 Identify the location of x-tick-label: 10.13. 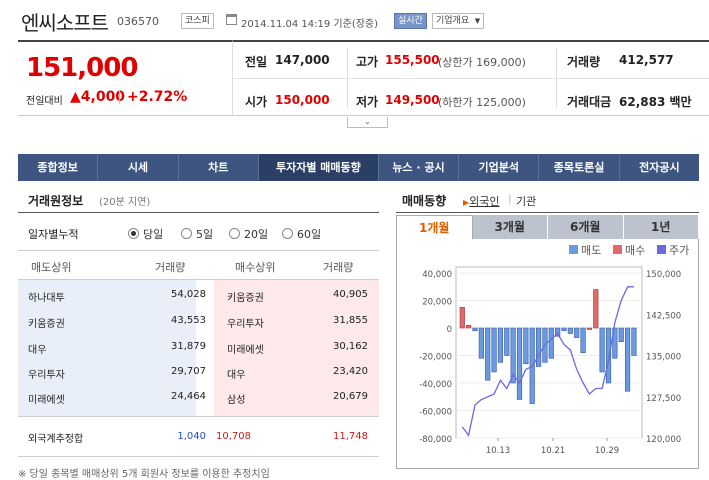
(498, 451).